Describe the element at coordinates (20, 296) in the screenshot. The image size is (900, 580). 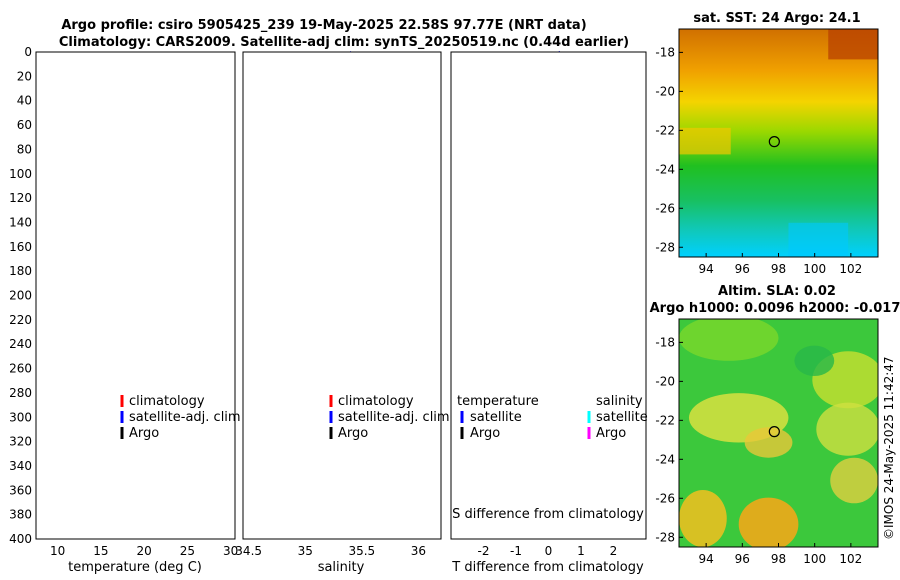
I see `y-tick-label: 200` at that location.